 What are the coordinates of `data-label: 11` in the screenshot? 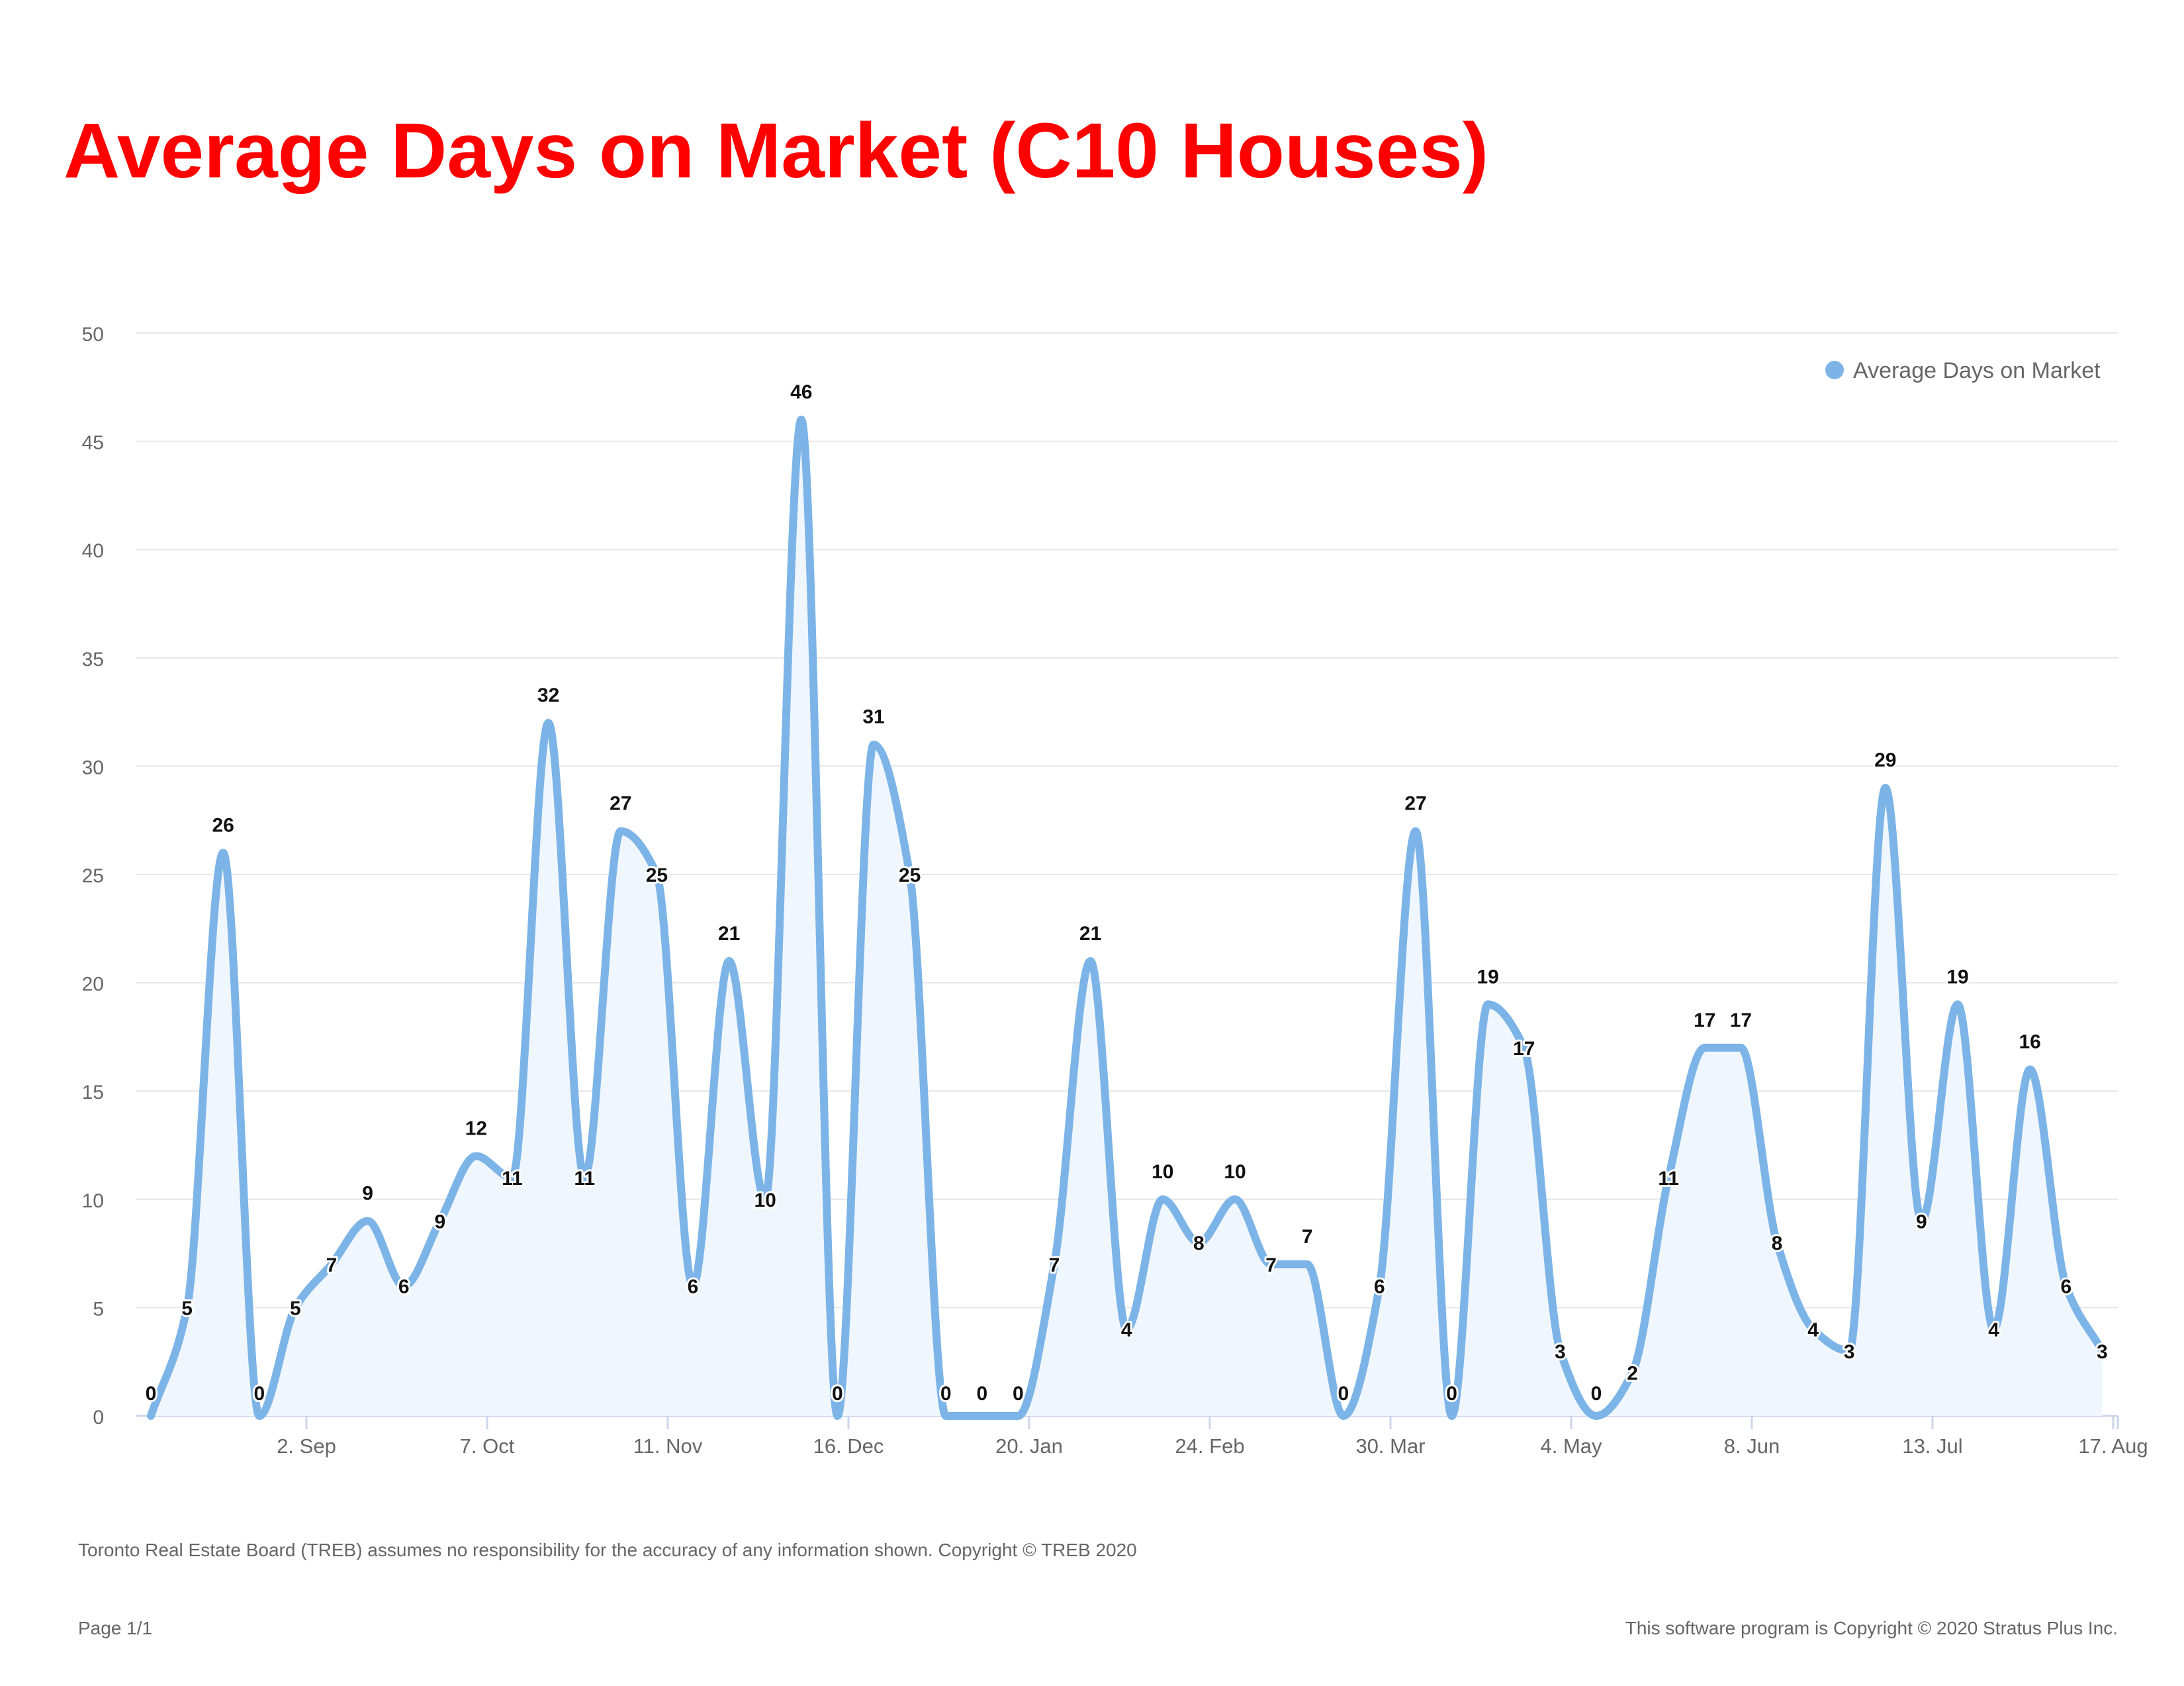 It's located at (584, 1179).